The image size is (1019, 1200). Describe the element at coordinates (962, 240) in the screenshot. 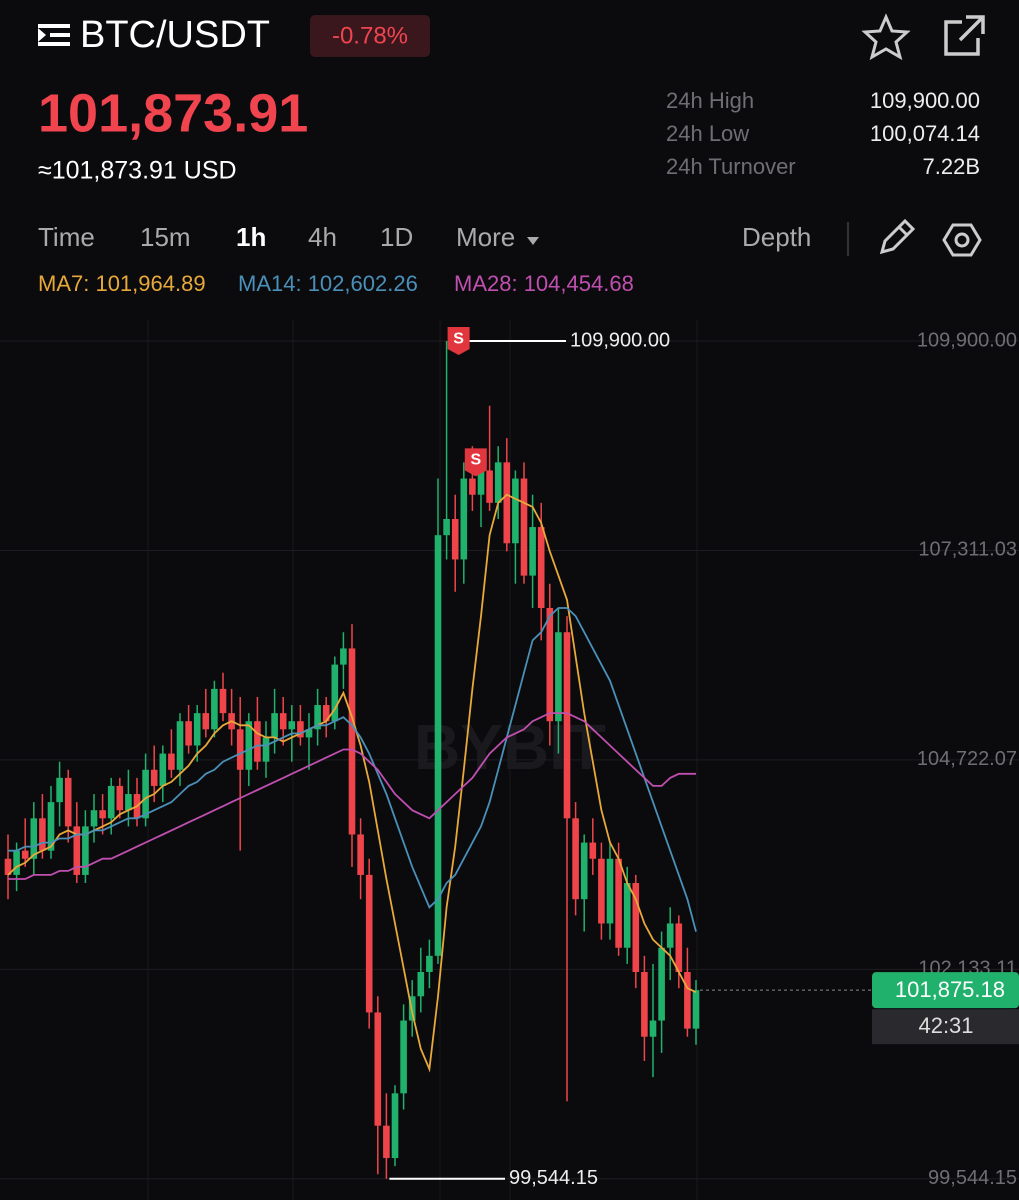

I see `settings-icon` at that location.